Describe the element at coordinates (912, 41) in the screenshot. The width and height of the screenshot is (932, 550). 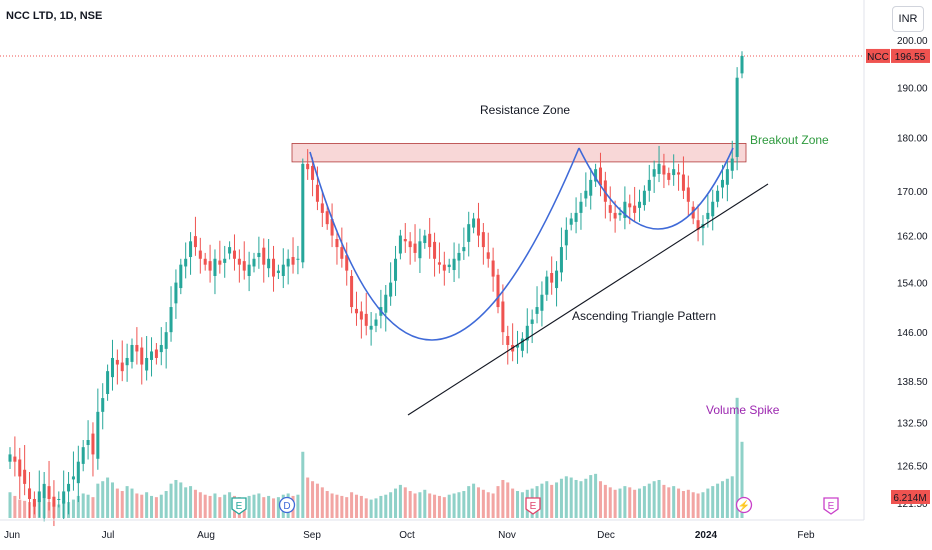
I see `y-tick-label: 200.00` at that location.